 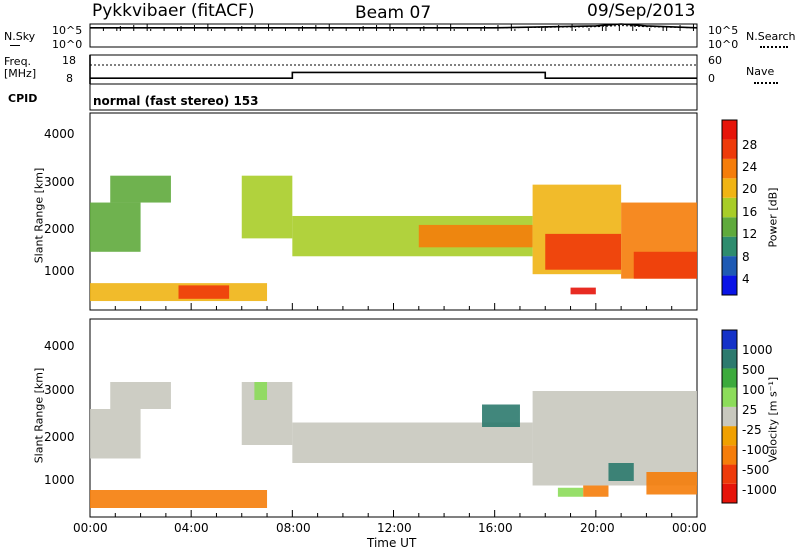 What do you see at coordinates (293, 528) in the screenshot?
I see `xtick-0800: 08:00` at bounding box center [293, 528].